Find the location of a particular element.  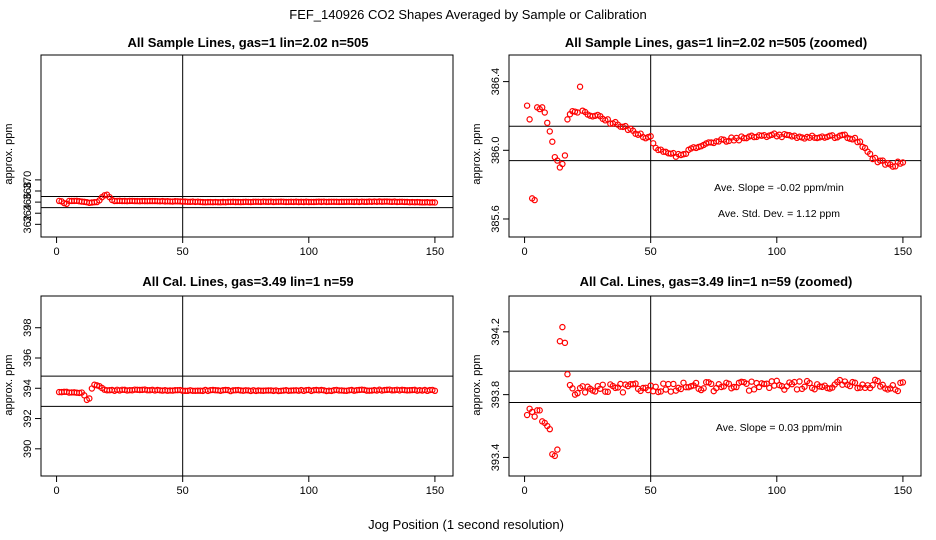

y-tick-label: 392 is located at coordinates (28, 418).